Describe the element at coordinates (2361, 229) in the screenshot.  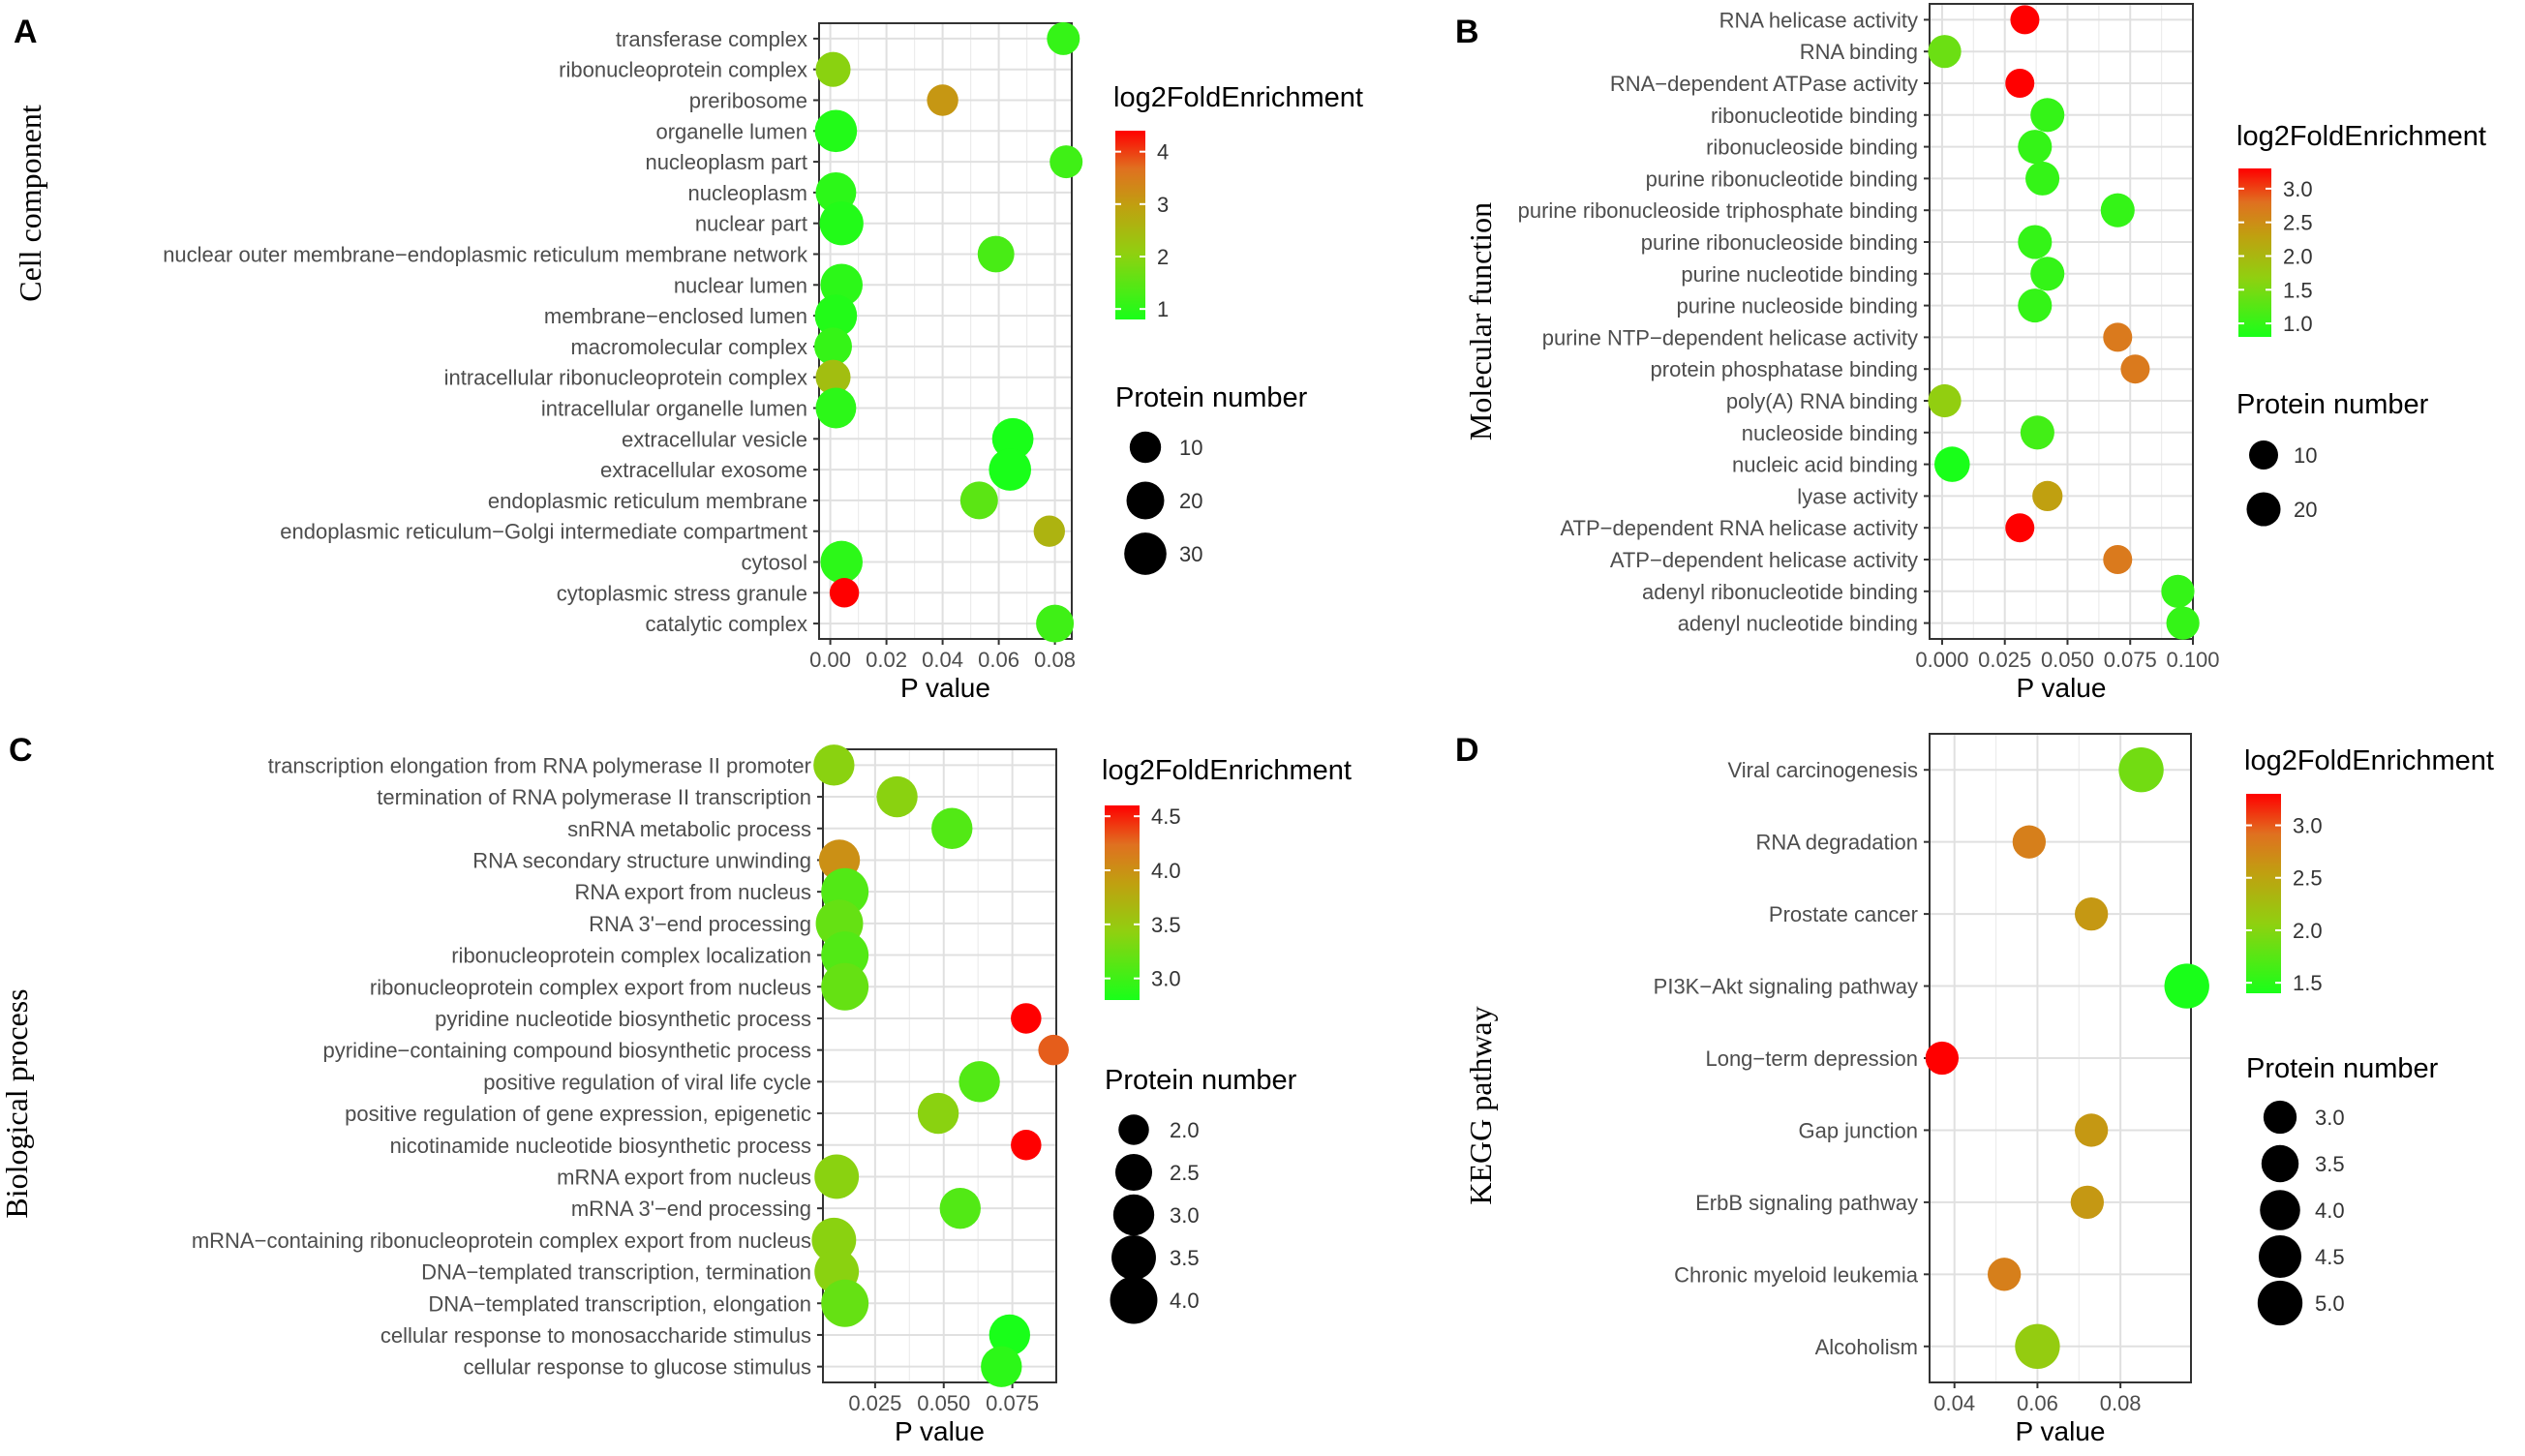
I see `color-legend: log2FoldEnrichment 1.0 1.5 2.0 2.5 3.0` at that location.